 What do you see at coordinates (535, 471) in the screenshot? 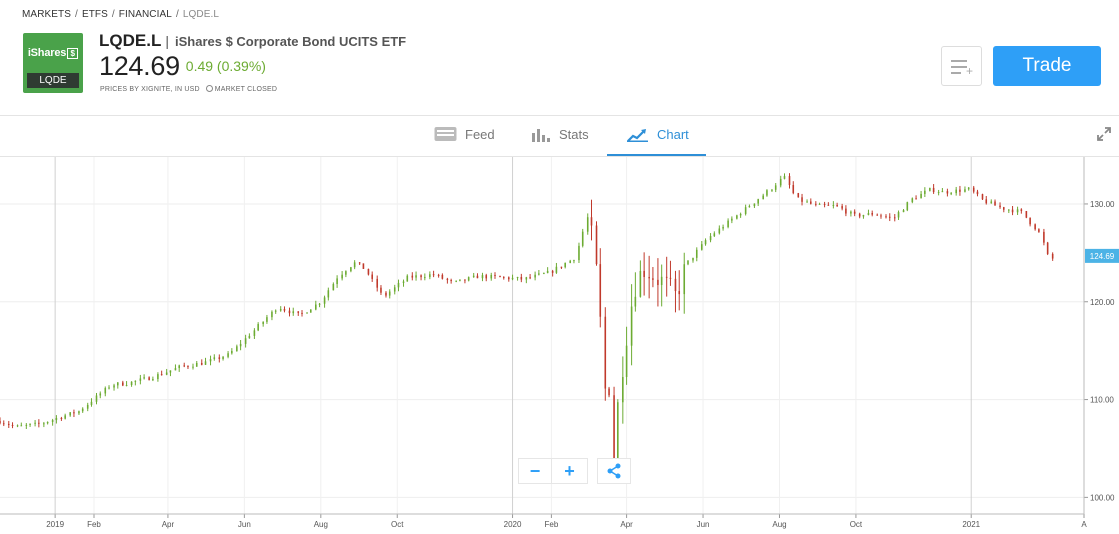
I see `zoom-out-button: −` at bounding box center [535, 471].